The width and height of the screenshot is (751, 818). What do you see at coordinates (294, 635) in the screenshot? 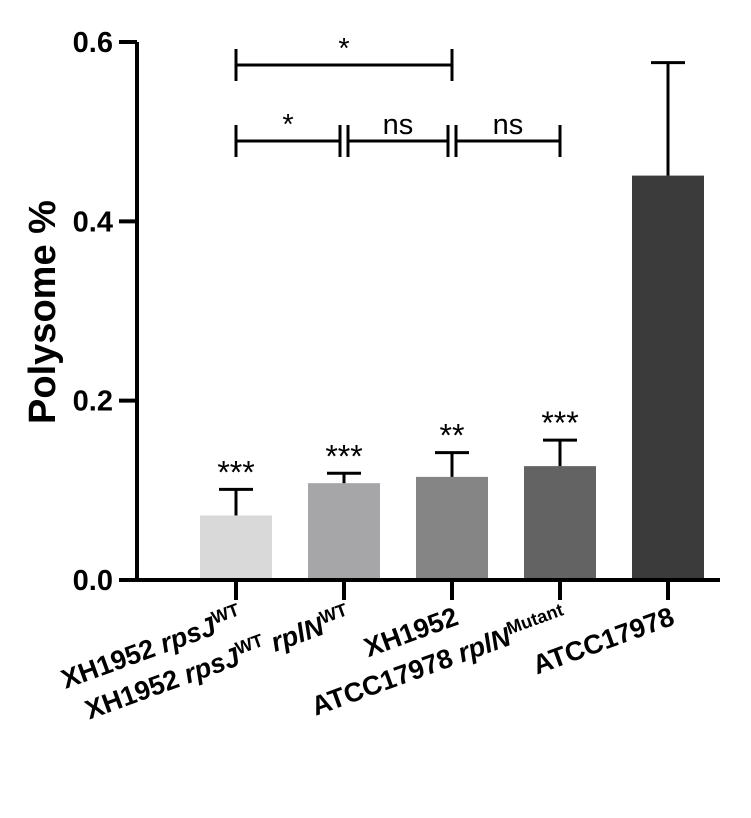
I see `x-category-label-part: rplN` at bounding box center [294, 635].